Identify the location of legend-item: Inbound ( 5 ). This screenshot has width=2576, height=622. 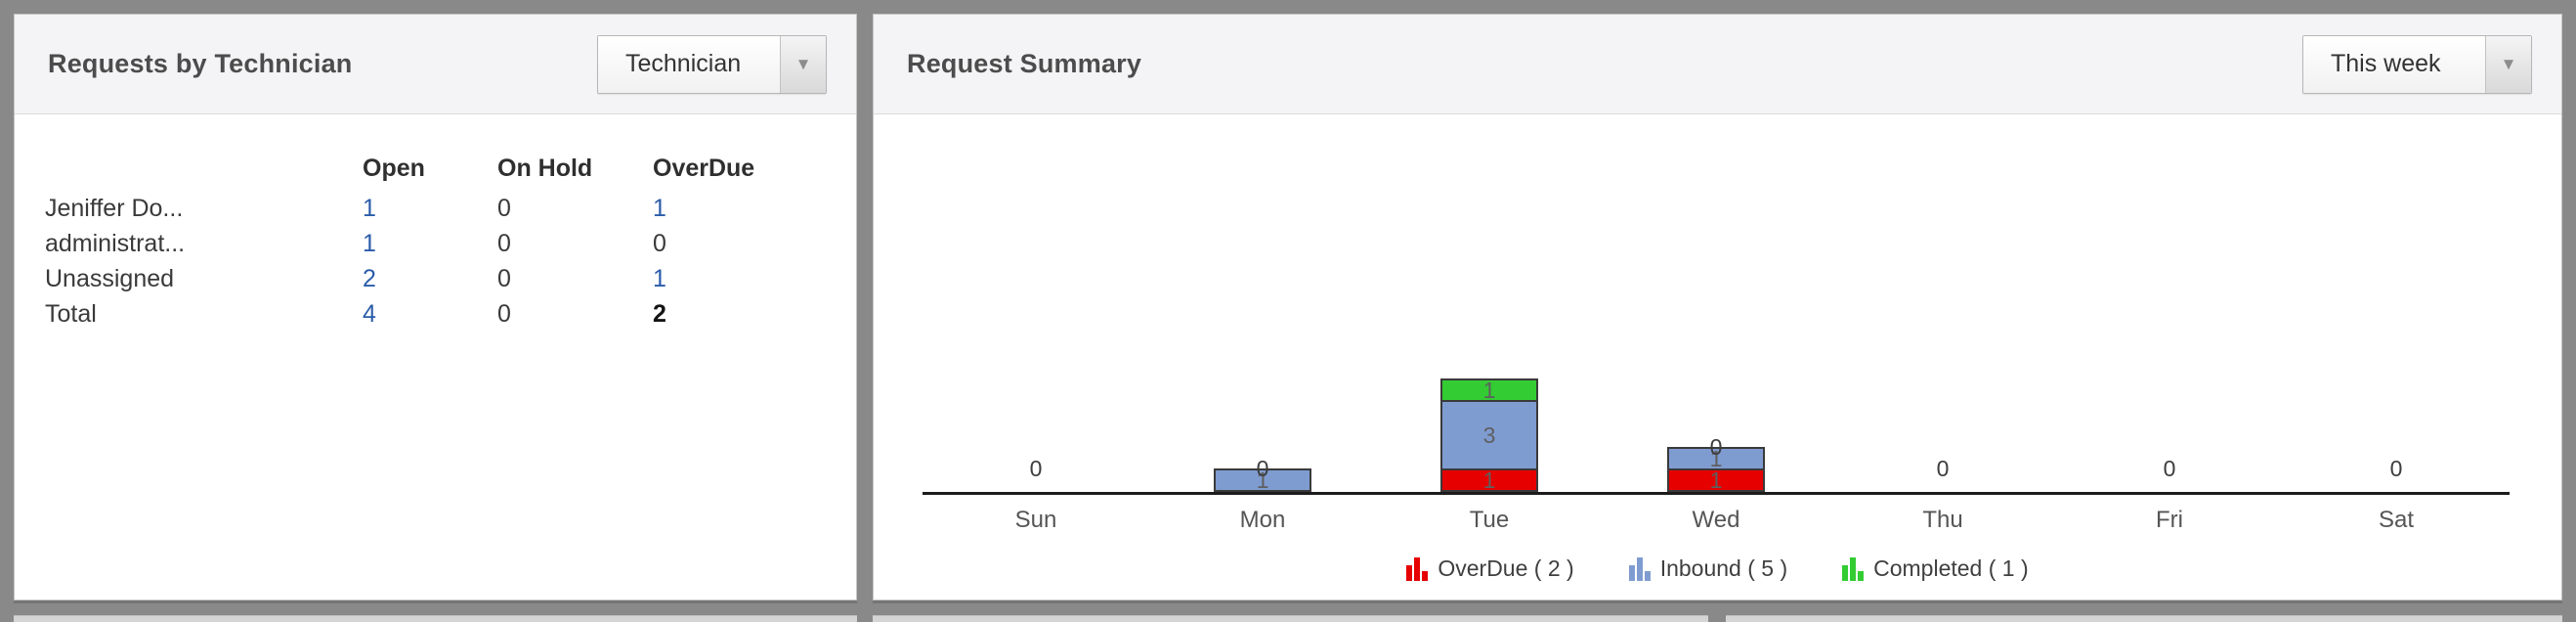
(1708, 567).